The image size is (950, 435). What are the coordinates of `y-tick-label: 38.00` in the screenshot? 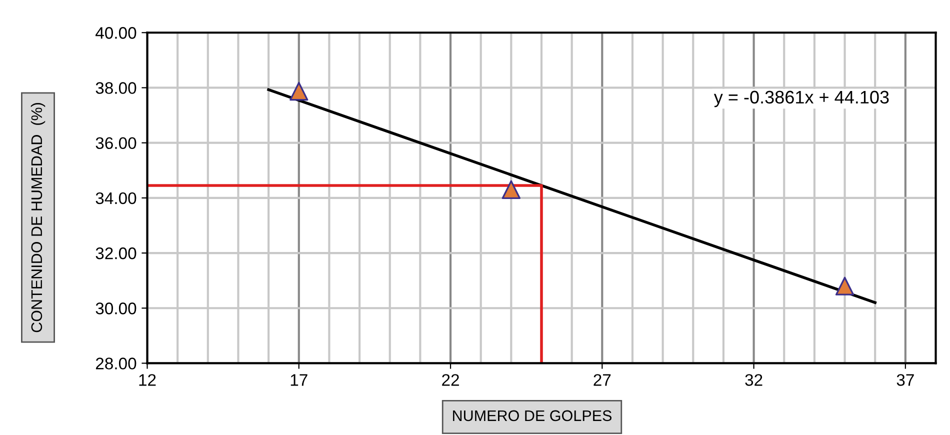 It's located at (116, 88).